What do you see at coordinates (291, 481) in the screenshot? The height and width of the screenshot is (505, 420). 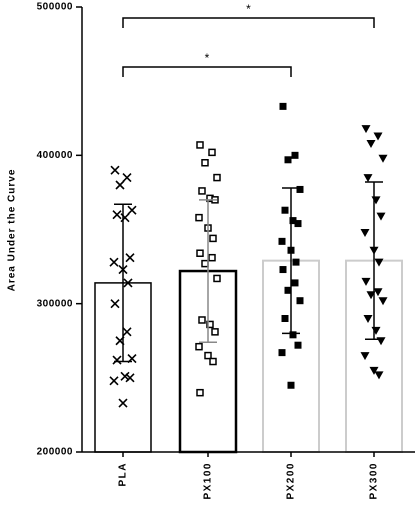 I see `x-tick-label: PX200` at bounding box center [291, 481].